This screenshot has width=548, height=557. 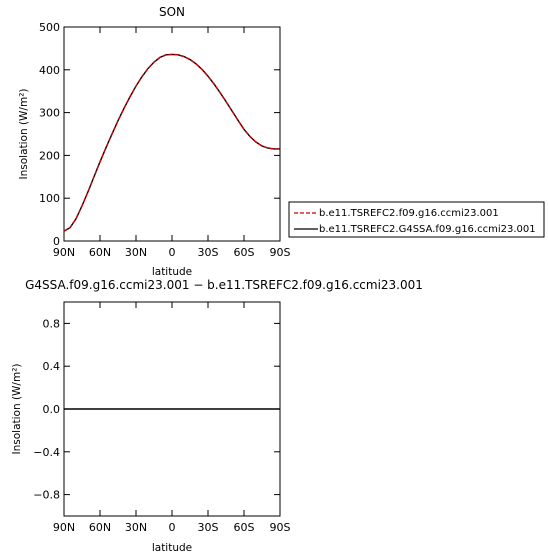 What do you see at coordinates (427, 229) in the screenshot?
I see `legend-label-g4ssa: b.e11.TSREFC2.G4SSA.f09.g16.ccmi23.001` at bounding box center [427, 229].